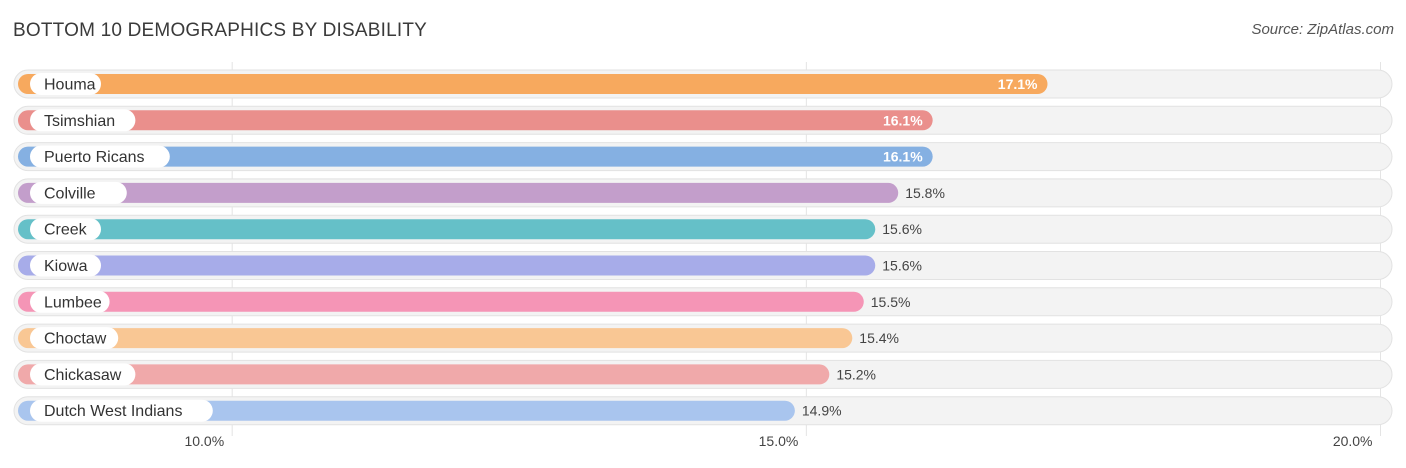  What do you see at coordinates (94, 157) in the screenshot?
I see `category-label: Puerto Ricans` at bounding box center [94, 157].